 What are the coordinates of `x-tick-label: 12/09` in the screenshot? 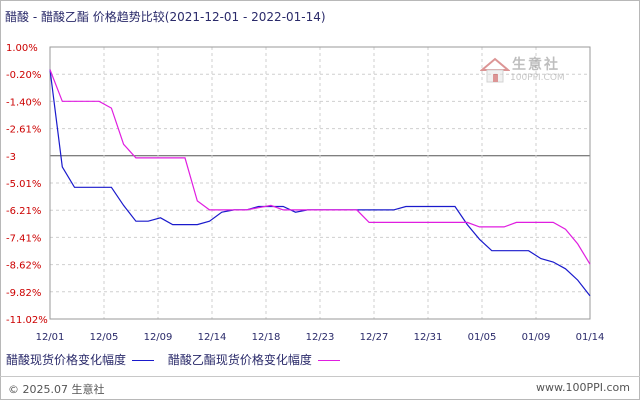 It's located at (158, 337).